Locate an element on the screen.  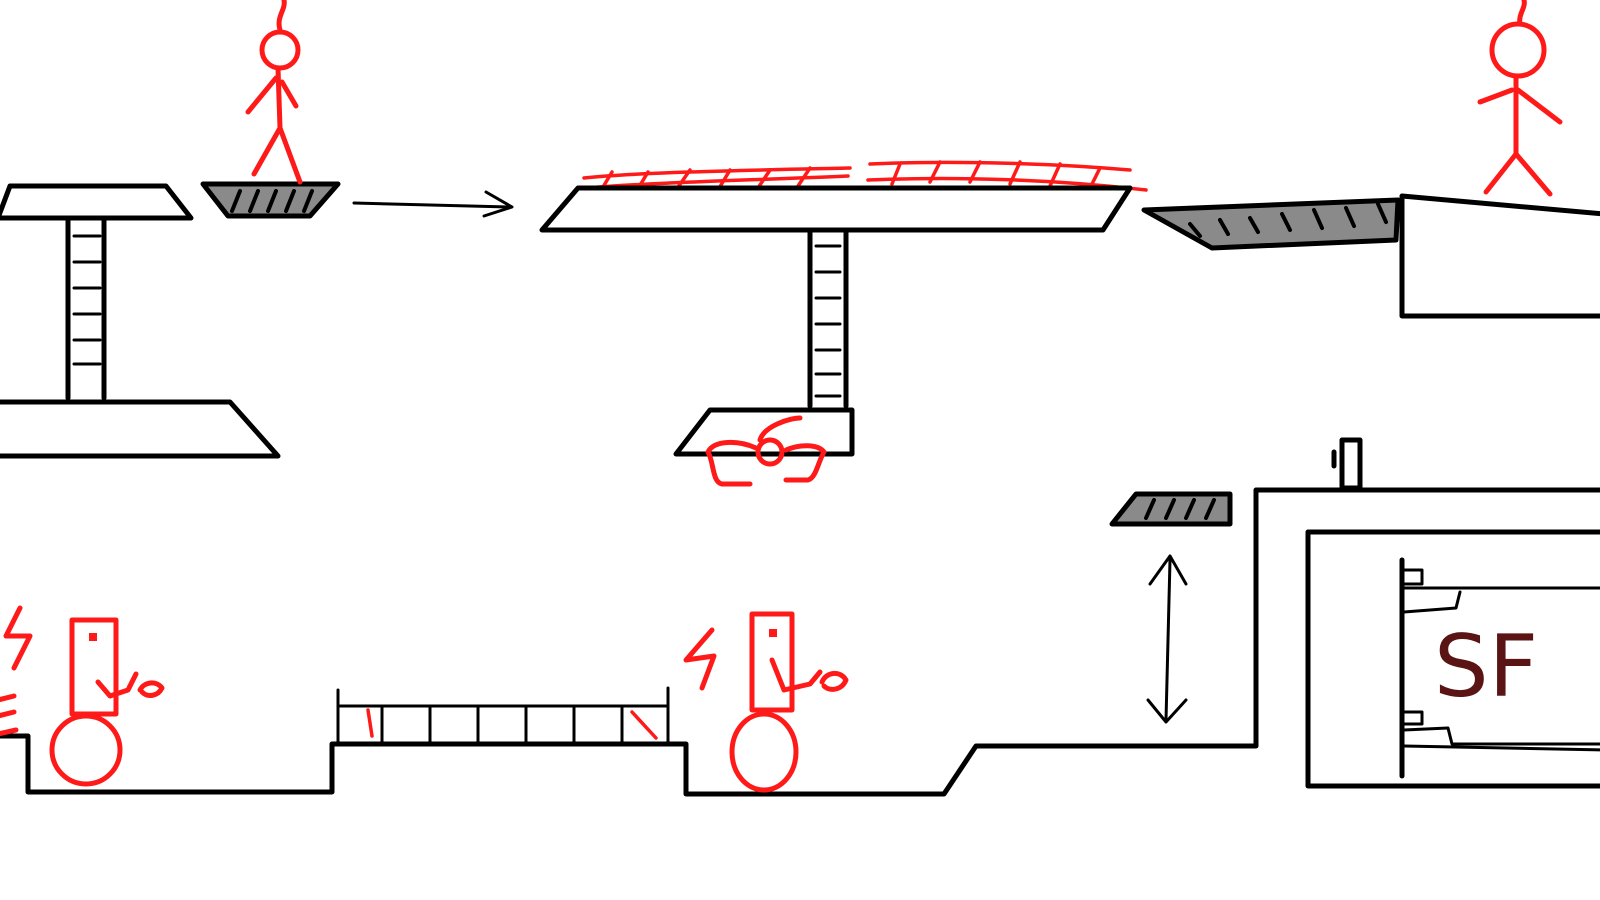
exit-building is located at coordinates (1452, 613).